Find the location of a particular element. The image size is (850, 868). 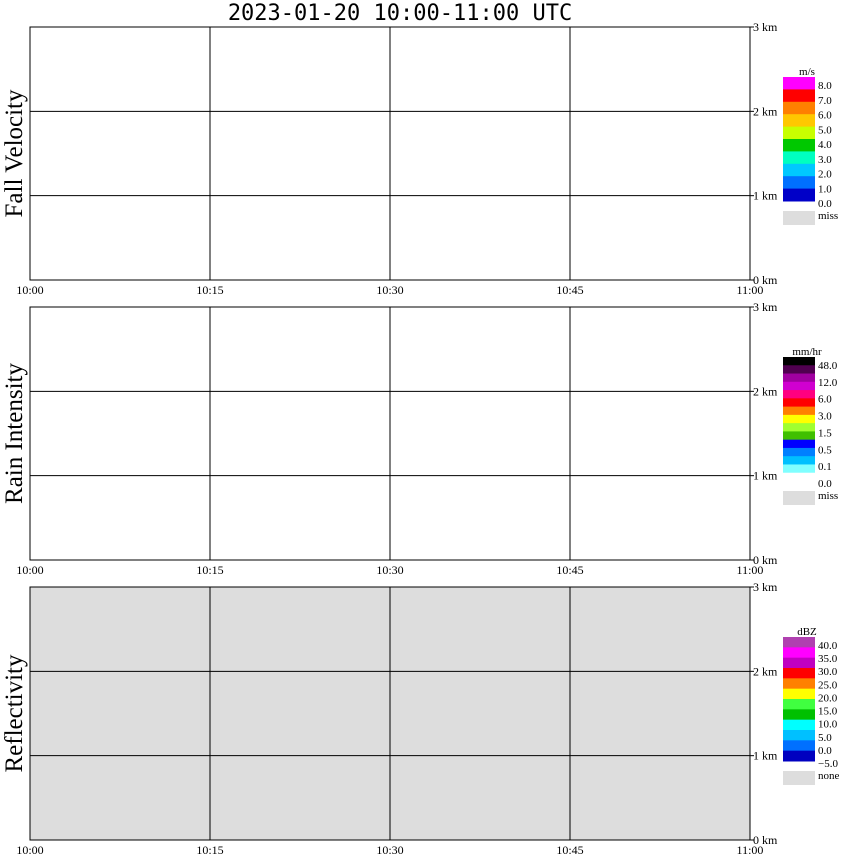

colorbar-unit: dBZ is located at coordinates (807, 632).